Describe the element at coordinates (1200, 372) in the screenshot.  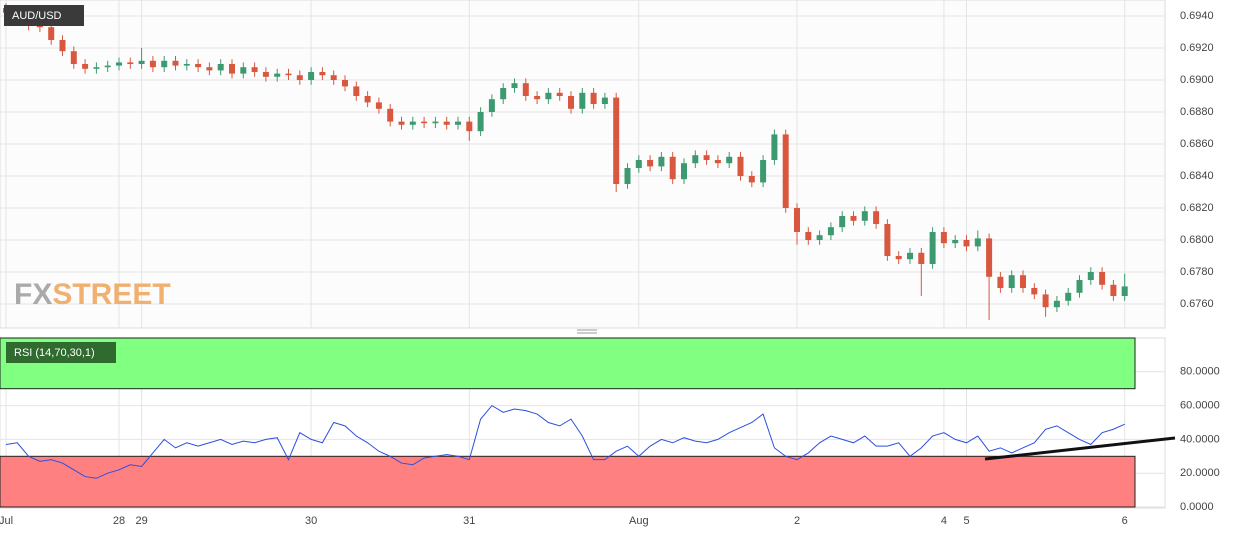
I see `y-tick-label: 80.0000` at that location.